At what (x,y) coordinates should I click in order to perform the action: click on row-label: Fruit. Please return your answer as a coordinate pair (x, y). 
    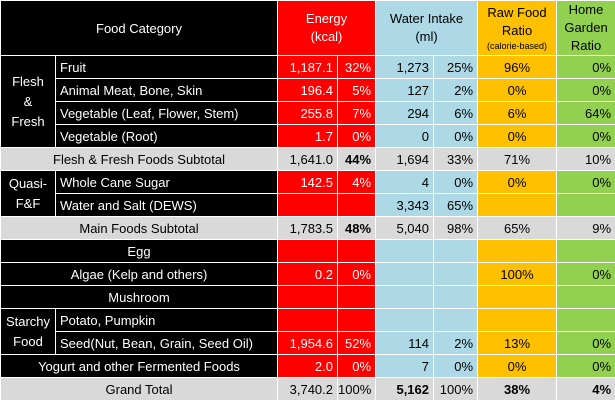
    Looking at the image, I should click on (166, 67).